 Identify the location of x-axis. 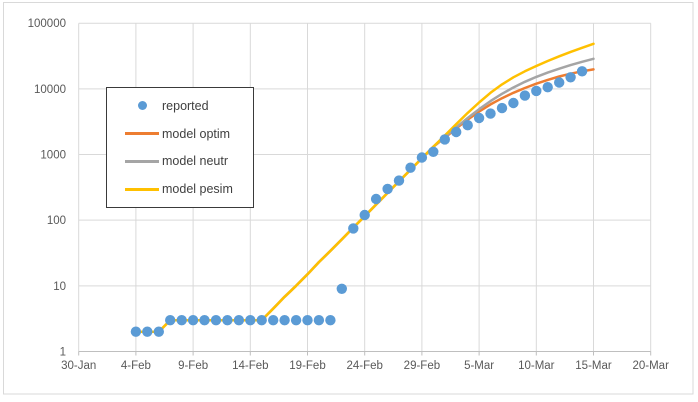
(365, 353).